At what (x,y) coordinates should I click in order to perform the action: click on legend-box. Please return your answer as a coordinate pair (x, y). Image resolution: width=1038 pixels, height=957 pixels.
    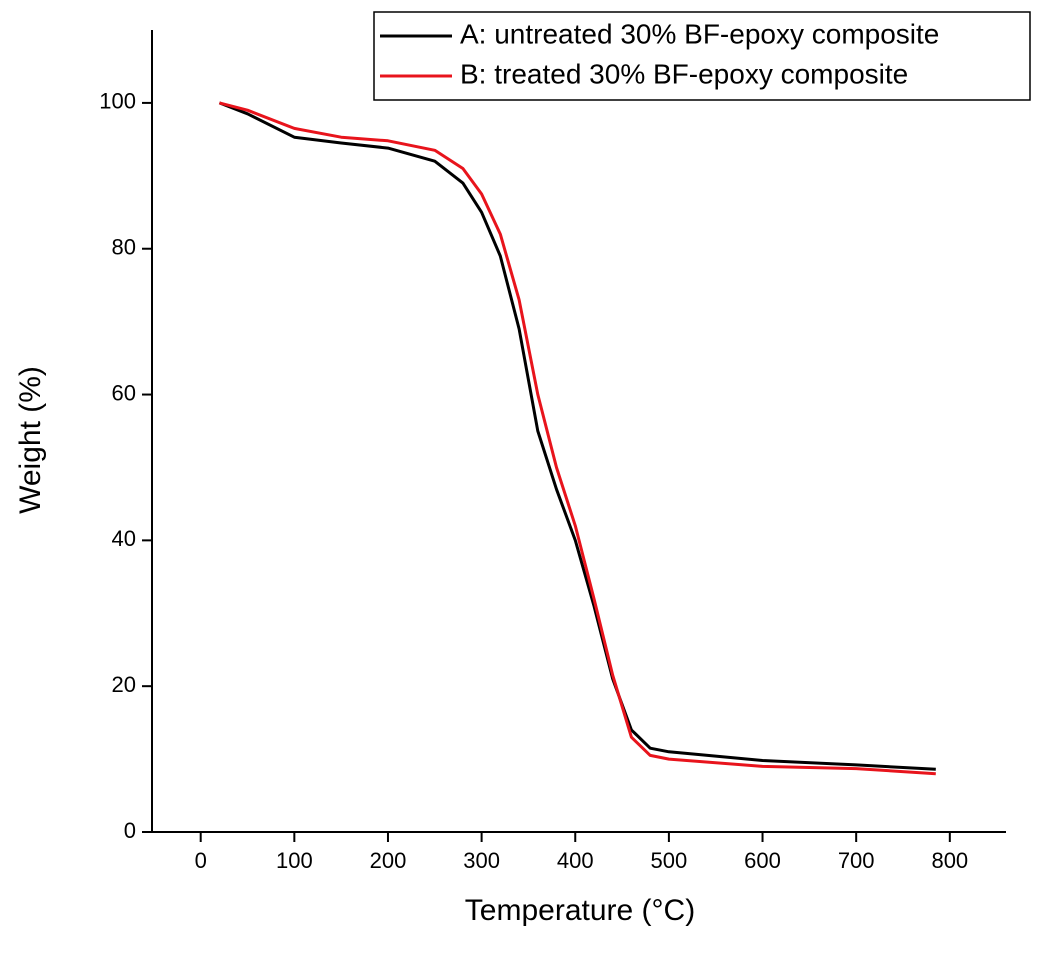
    Looking at the image, I should click on (702, 56).